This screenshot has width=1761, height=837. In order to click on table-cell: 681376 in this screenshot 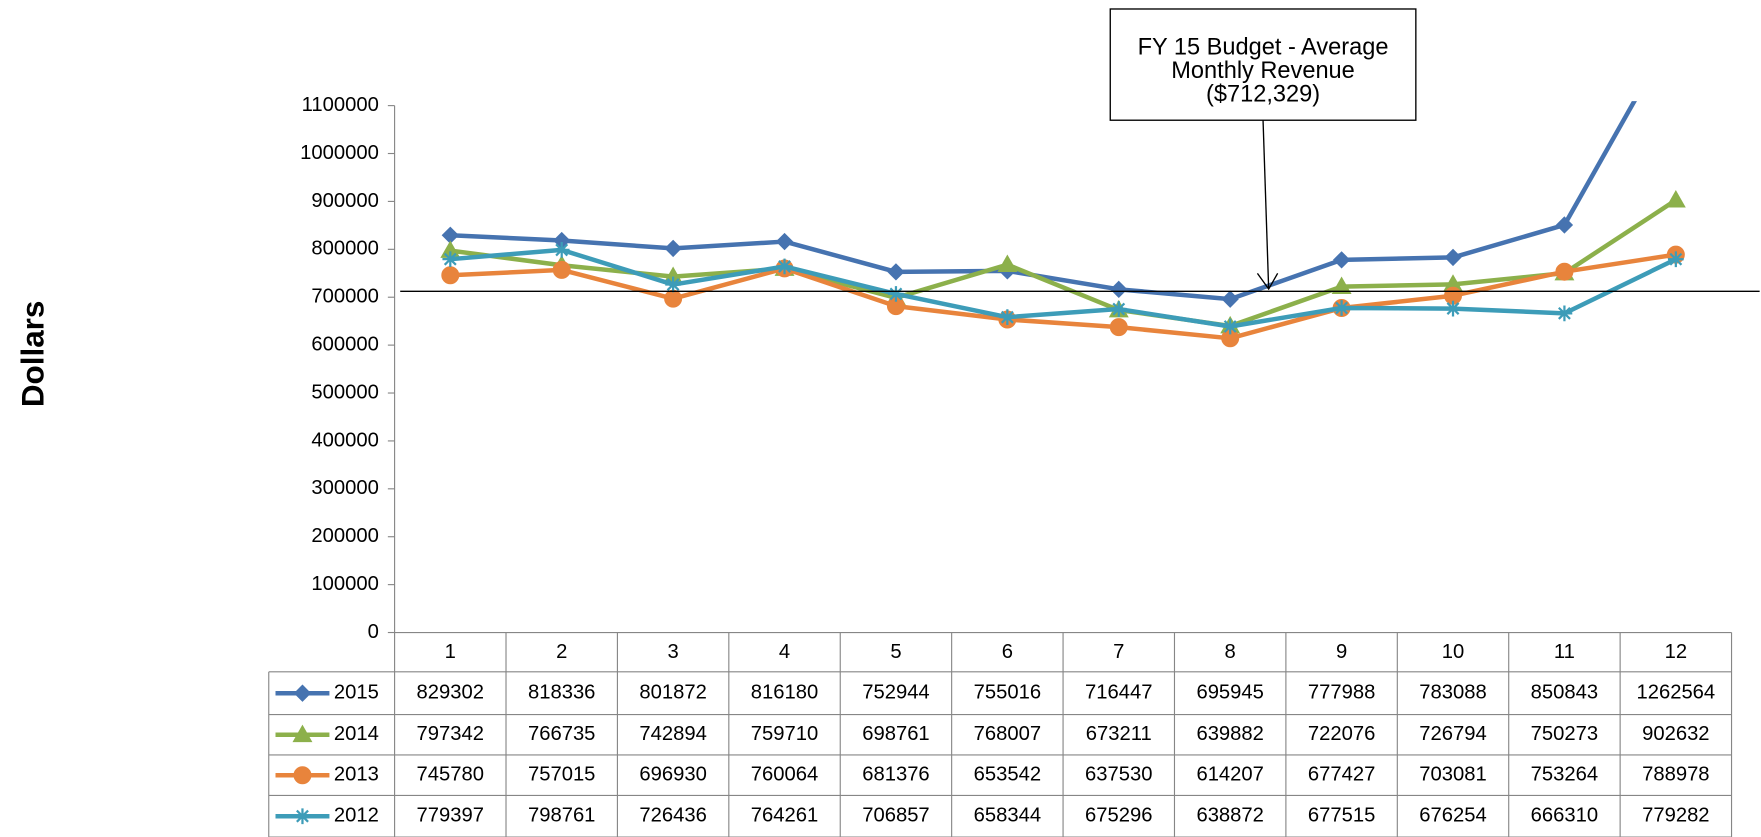, I will do `click(895, 775)`.